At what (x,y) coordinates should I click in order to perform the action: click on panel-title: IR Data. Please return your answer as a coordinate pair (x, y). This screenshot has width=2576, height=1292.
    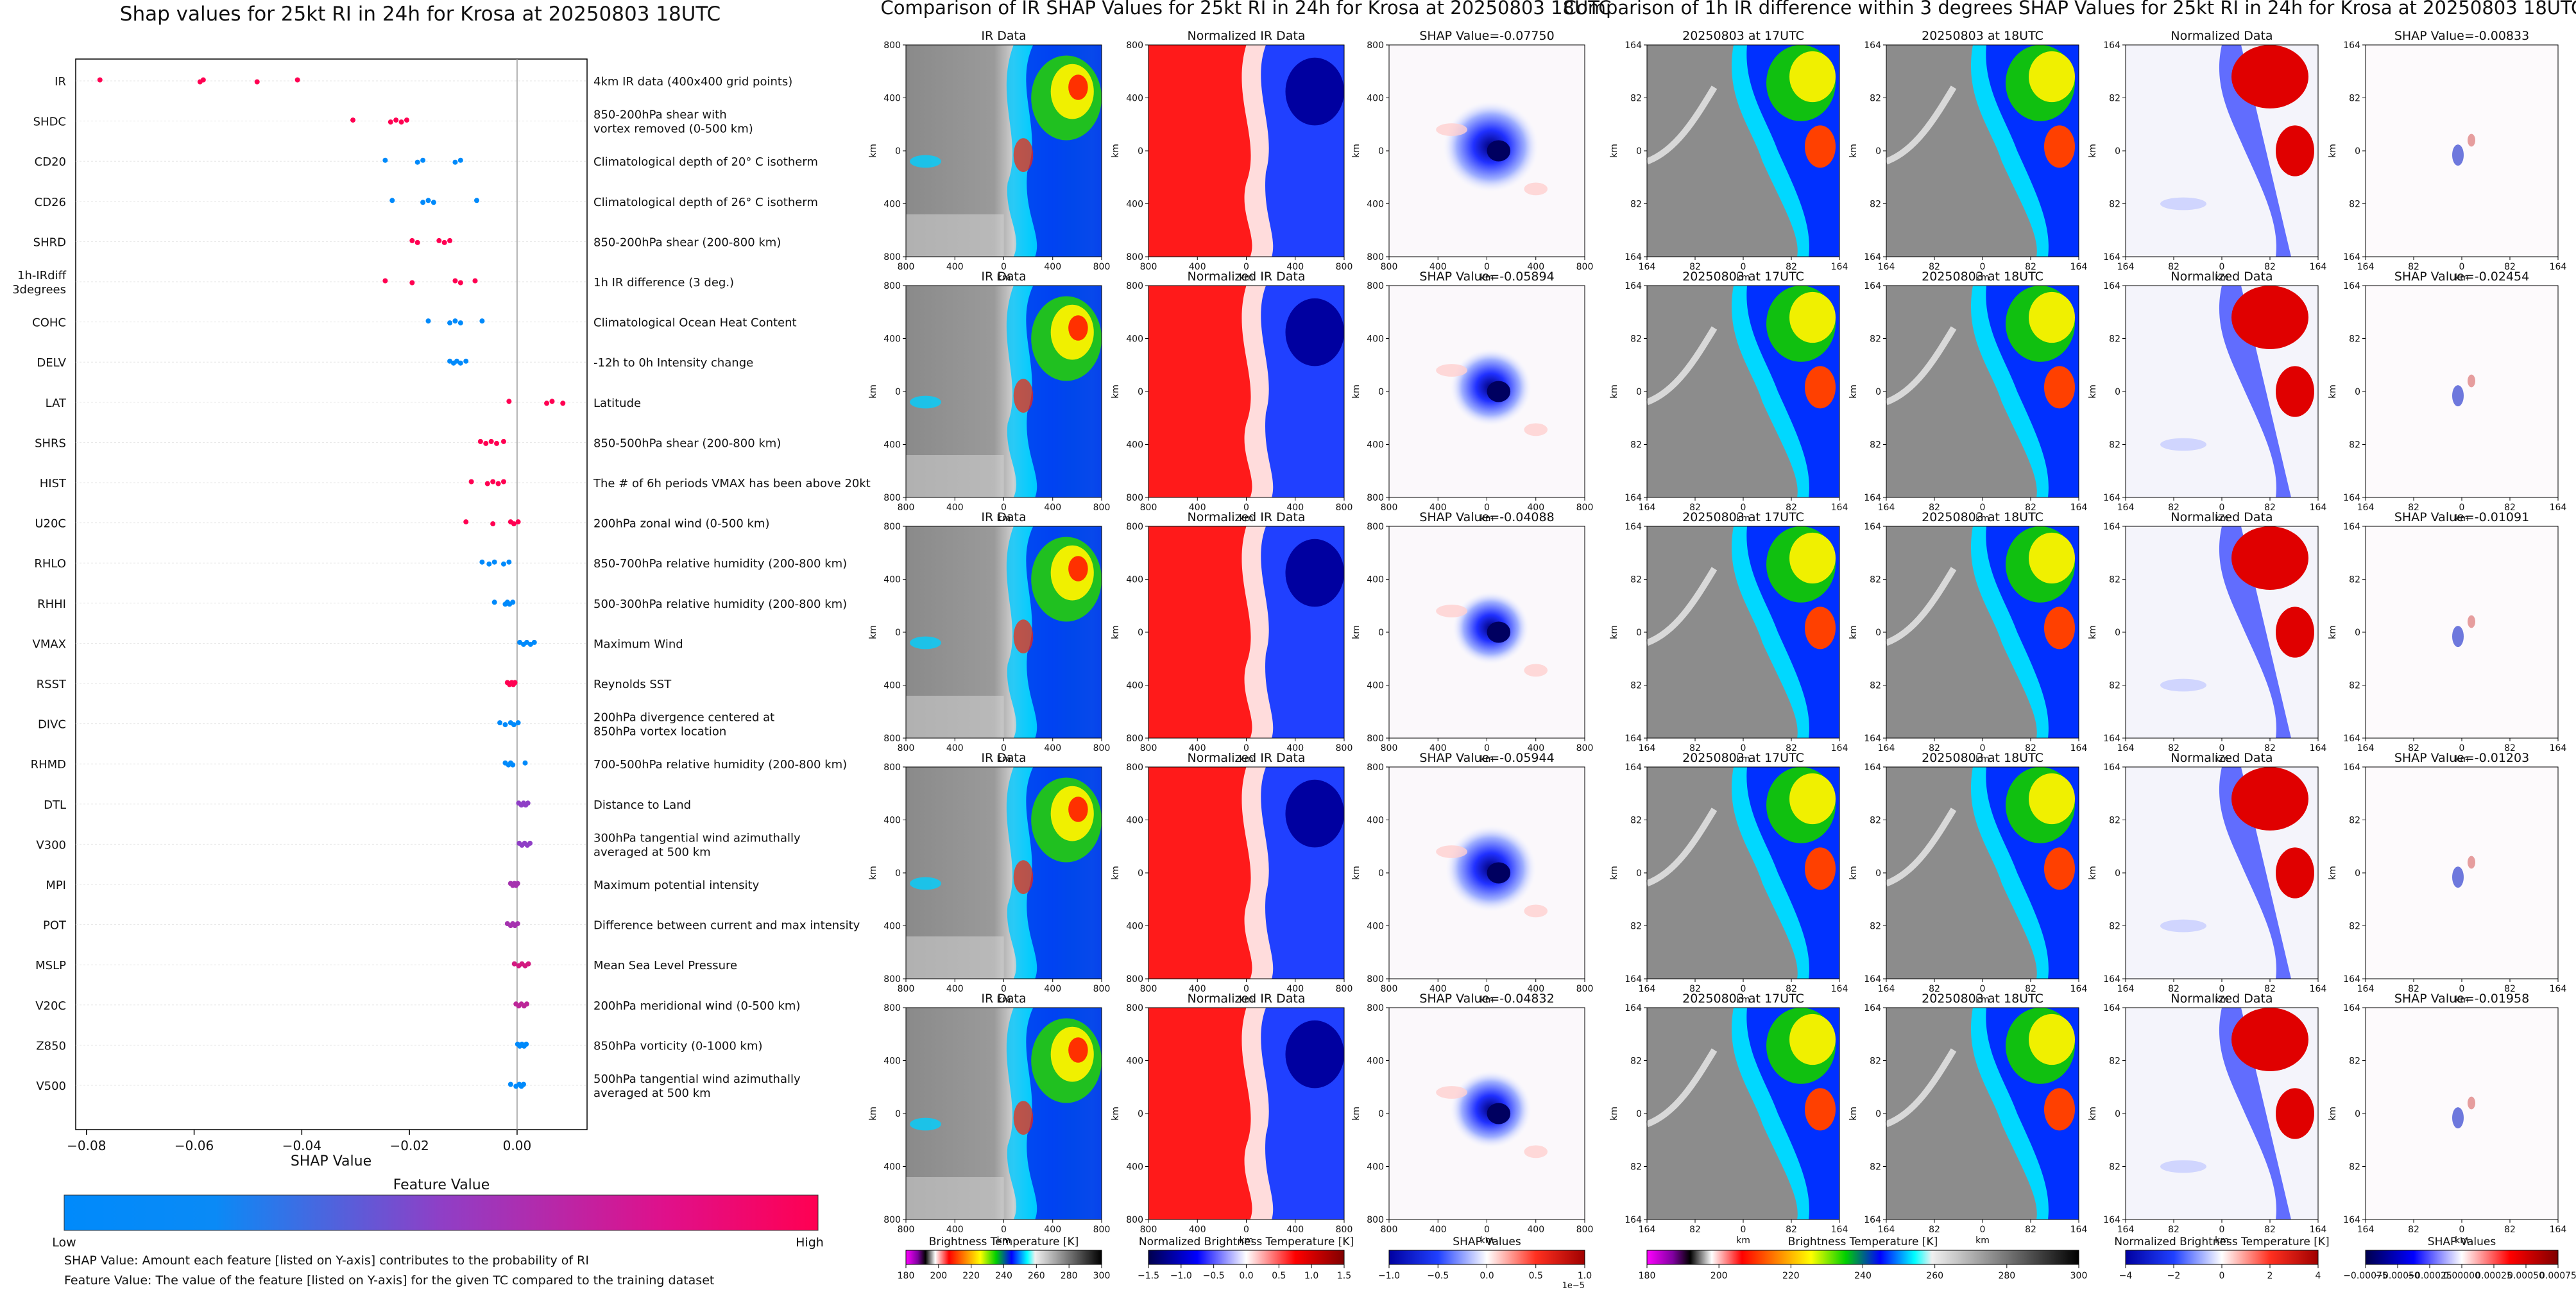
    Looking at the image, I should click on (1004, 277).